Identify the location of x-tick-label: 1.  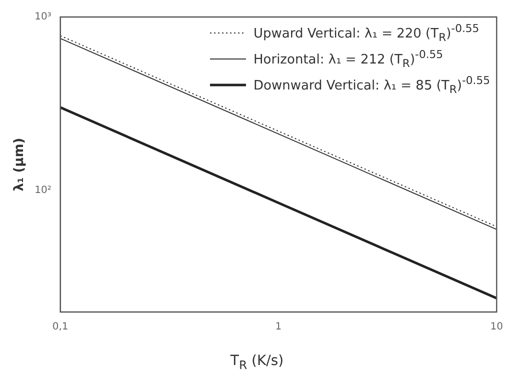
(278, 327).